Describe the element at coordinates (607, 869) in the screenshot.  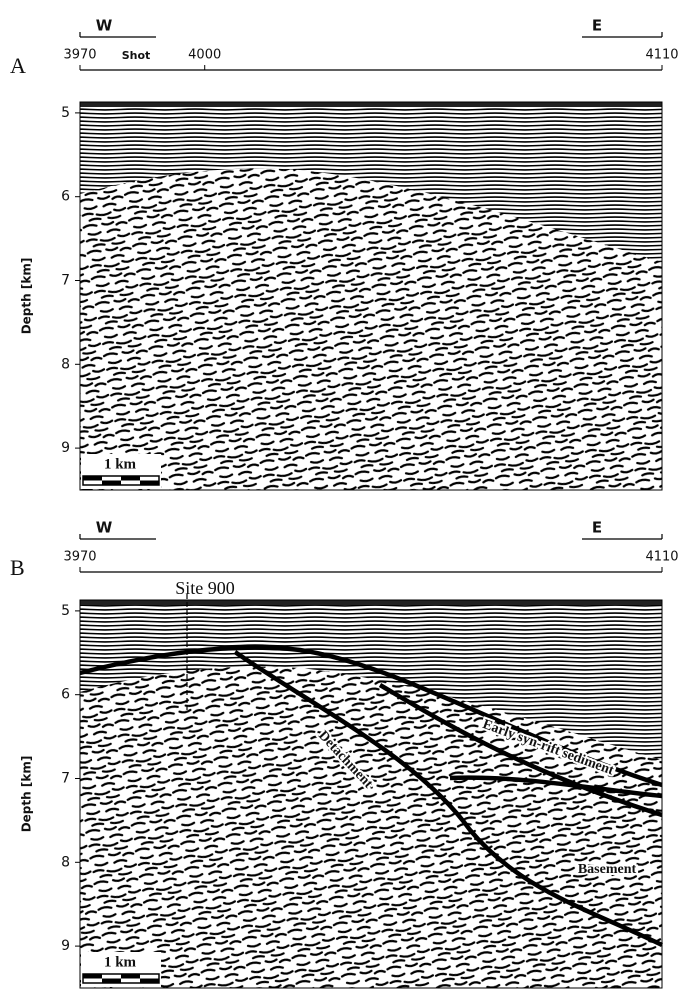
I see `annotation: Basement` at that location.